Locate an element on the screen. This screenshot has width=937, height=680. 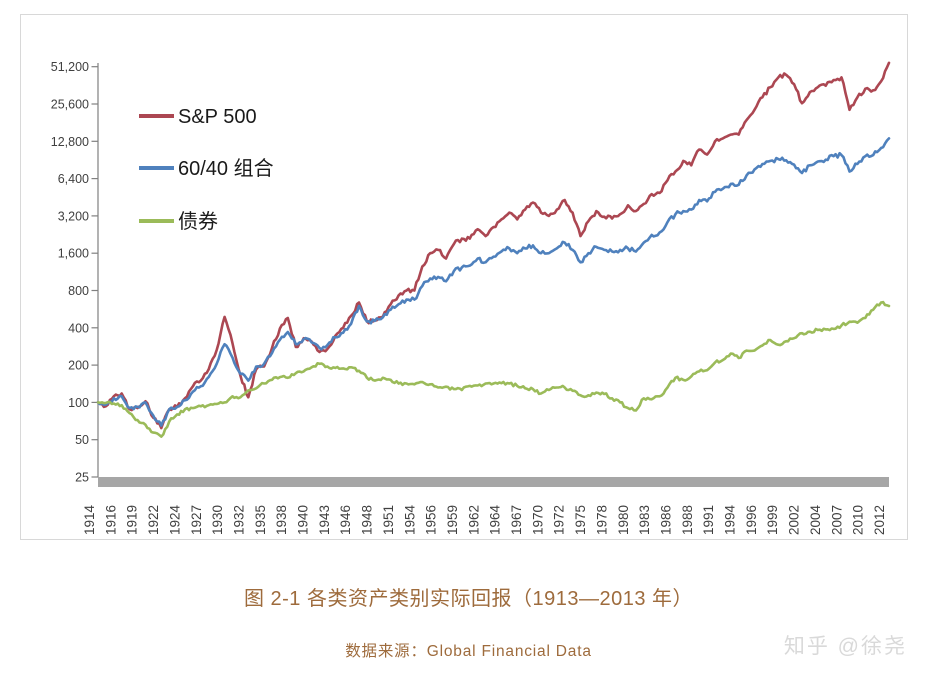
y-axis-tick-label: 800 is located at coordinates (78, 291).